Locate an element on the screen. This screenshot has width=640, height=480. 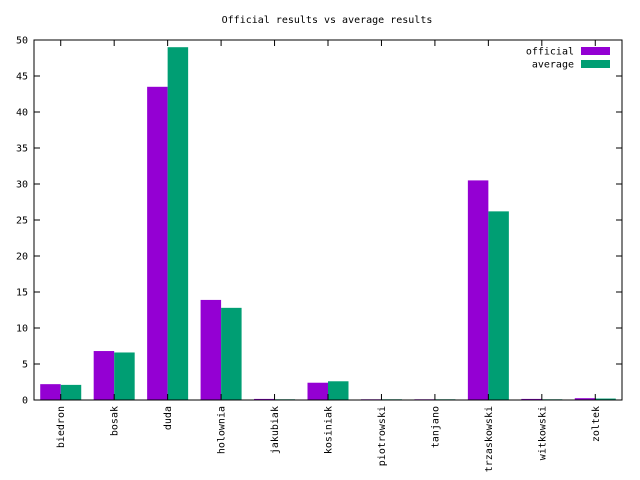
x-tick-label-kosiniak: kosiniak is located at coordinates (329, 430).